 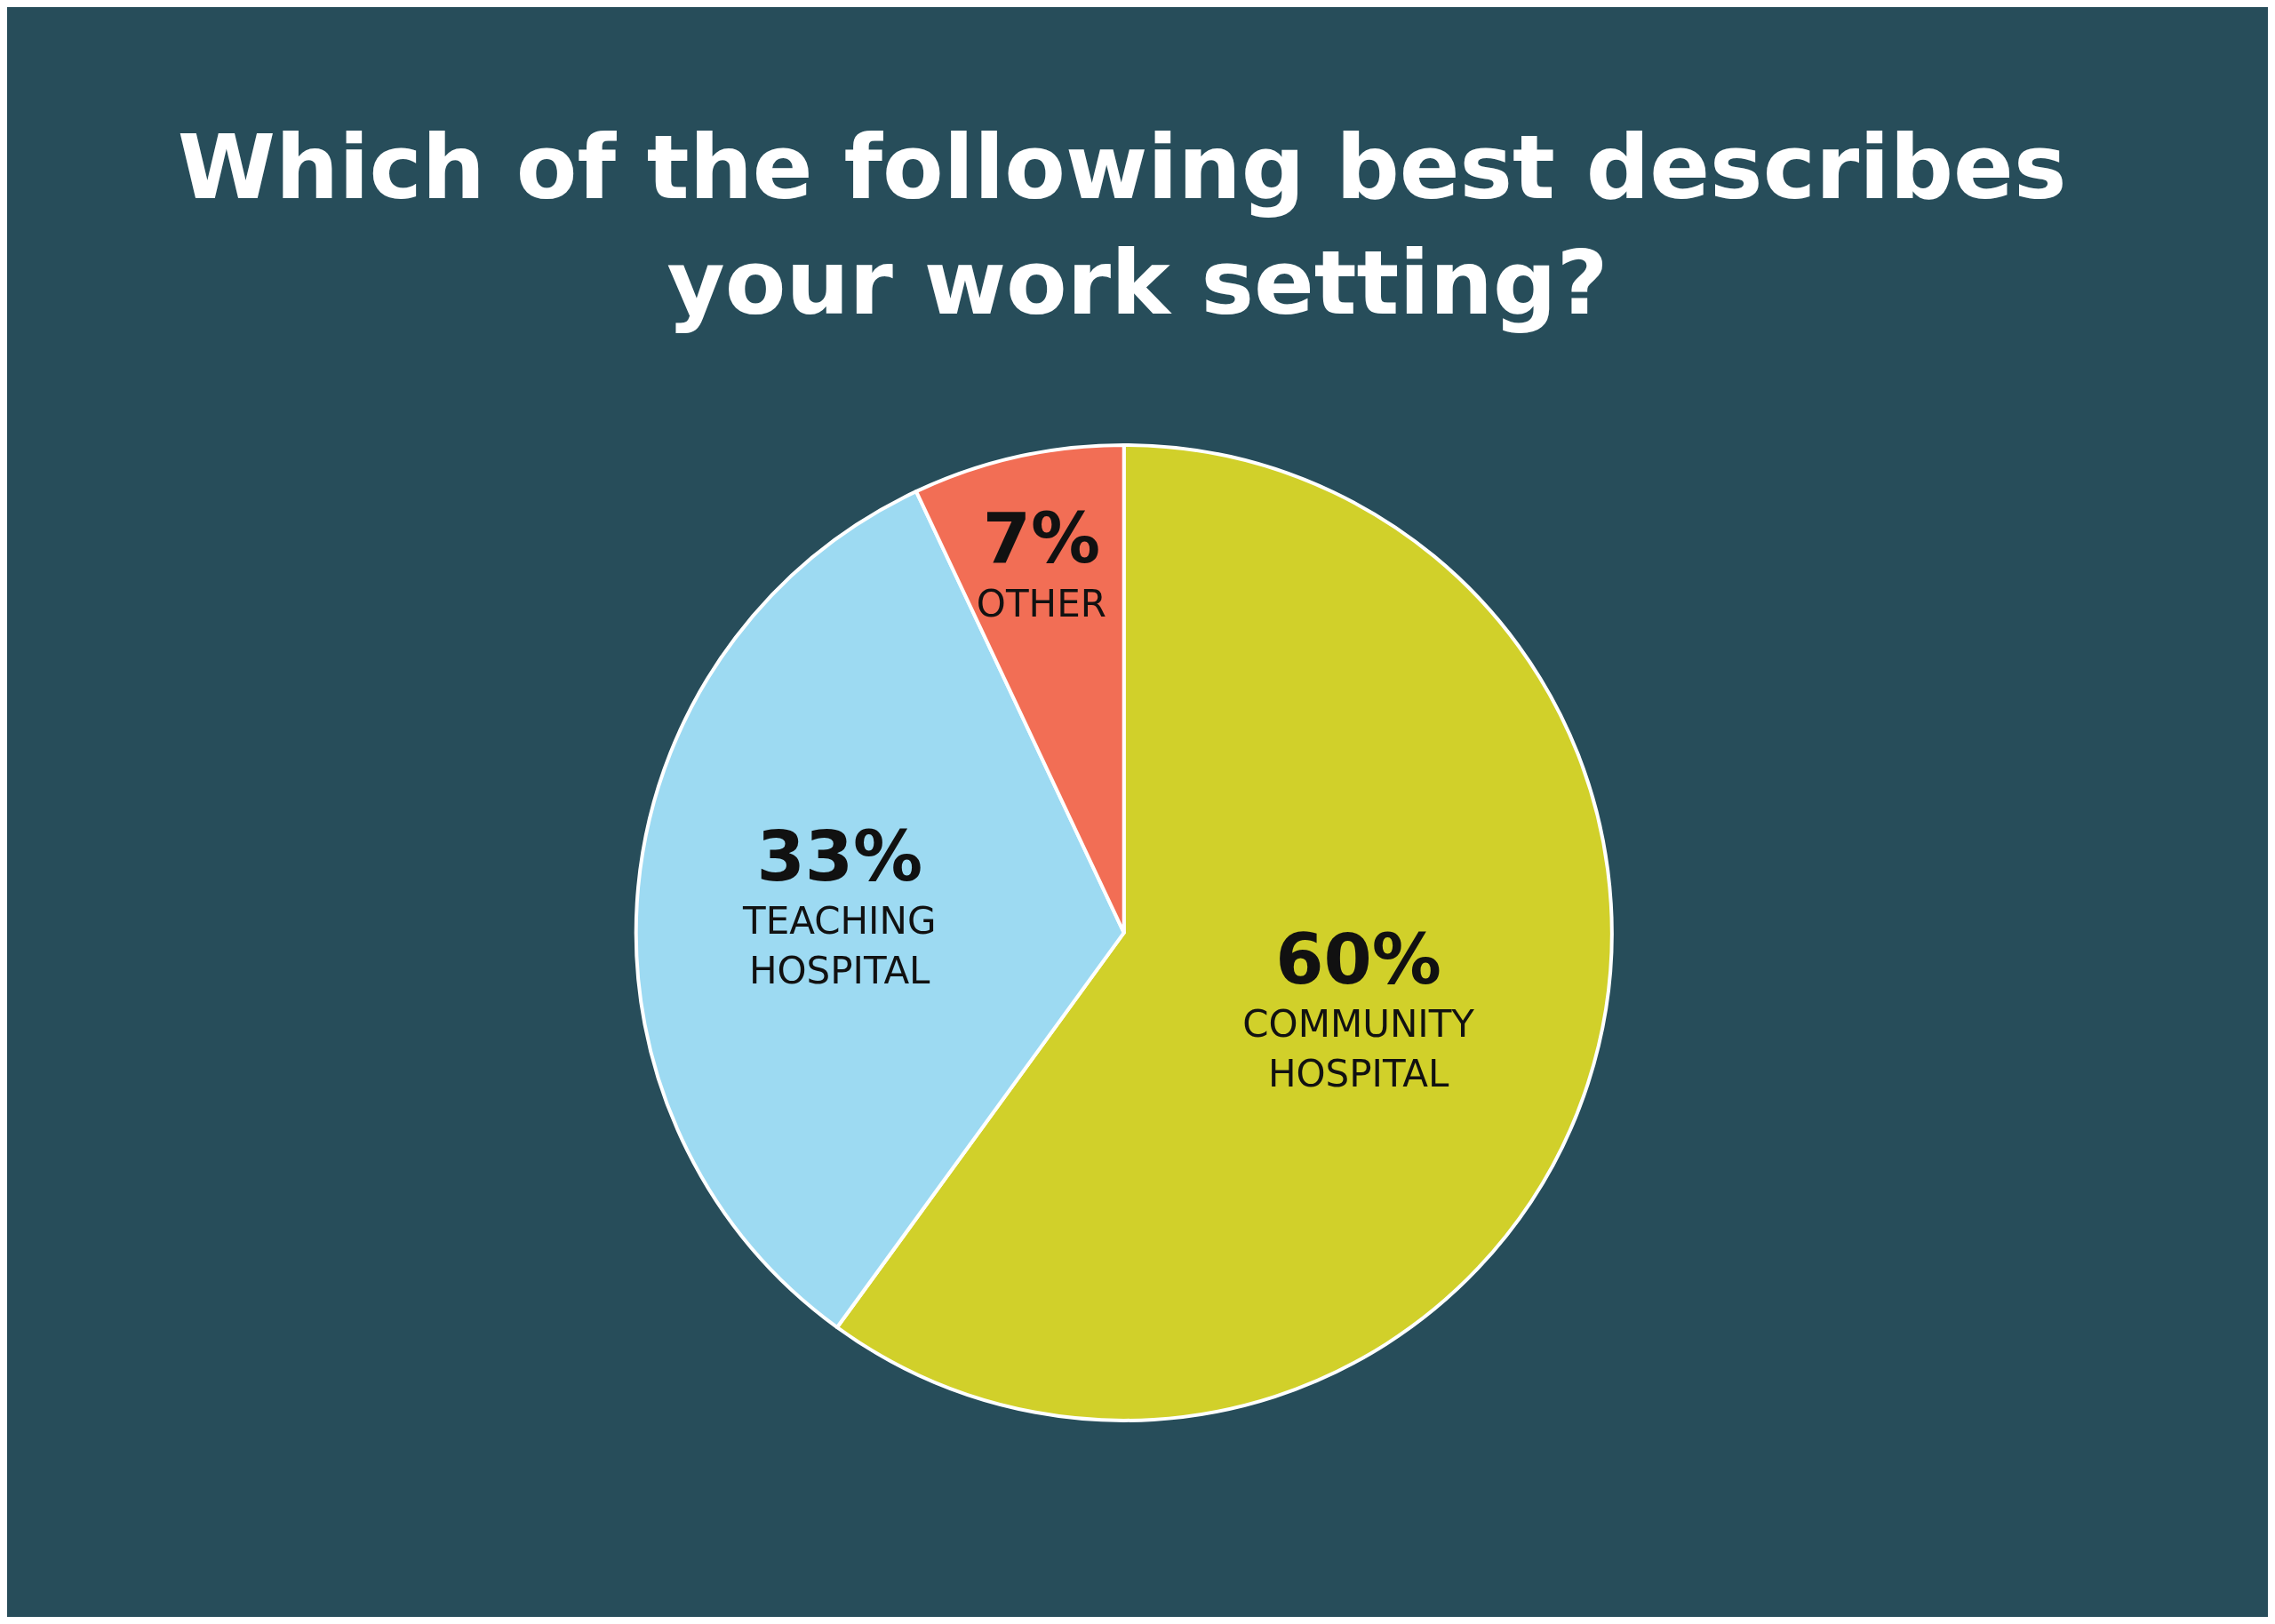 I want to click on slice-label: TEACHING HOSPITAL, so click(x=839, y=946).